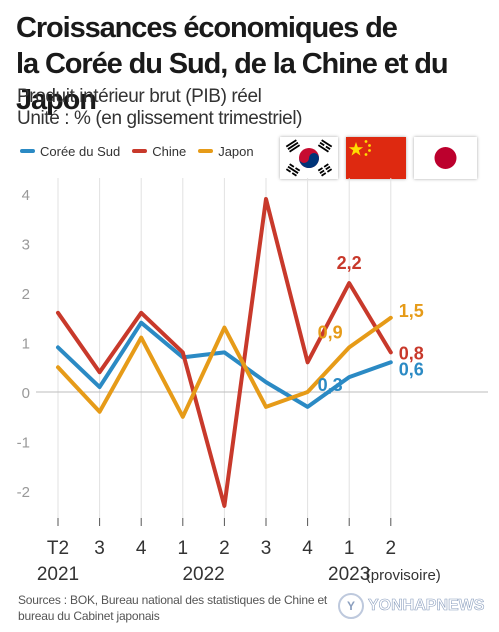 Image resolution: width=499 pixels, height=632 pixels. What do you see at coordinates (411, 369) in the screenshot?
I see `data-label: 0,6` at bounding box center [411, 369].